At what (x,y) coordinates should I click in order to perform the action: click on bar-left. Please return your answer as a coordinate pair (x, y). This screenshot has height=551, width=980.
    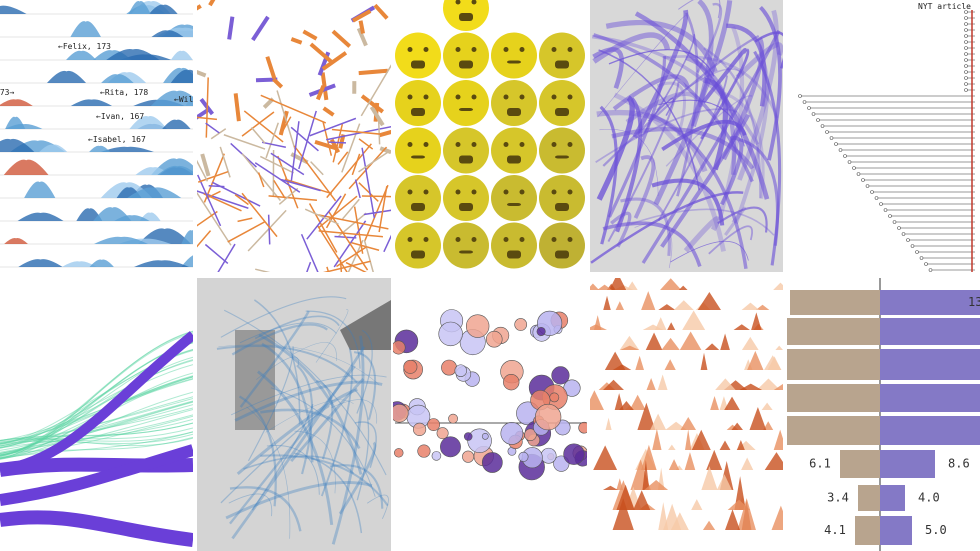
    Looking at the image, I should click on (833, 398).